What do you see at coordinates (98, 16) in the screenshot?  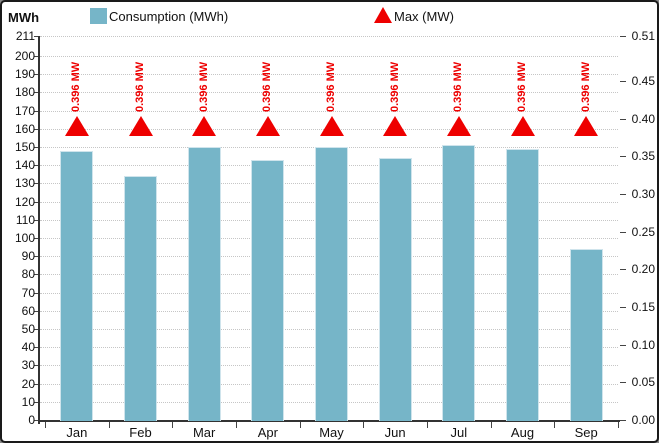 I see `legend-consumption-swatch` at bounding box center [98, 16].